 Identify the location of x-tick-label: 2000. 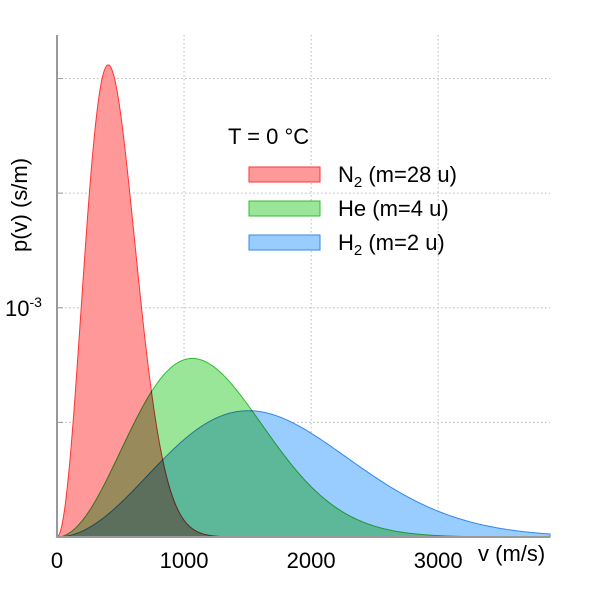
(311, 560).